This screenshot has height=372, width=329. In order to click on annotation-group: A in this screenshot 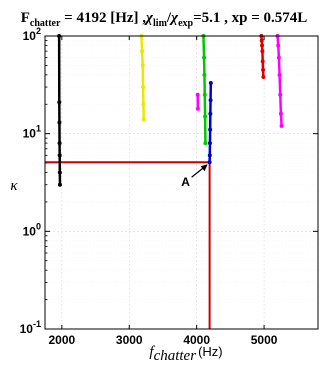, I will do `click(194, 176)`.